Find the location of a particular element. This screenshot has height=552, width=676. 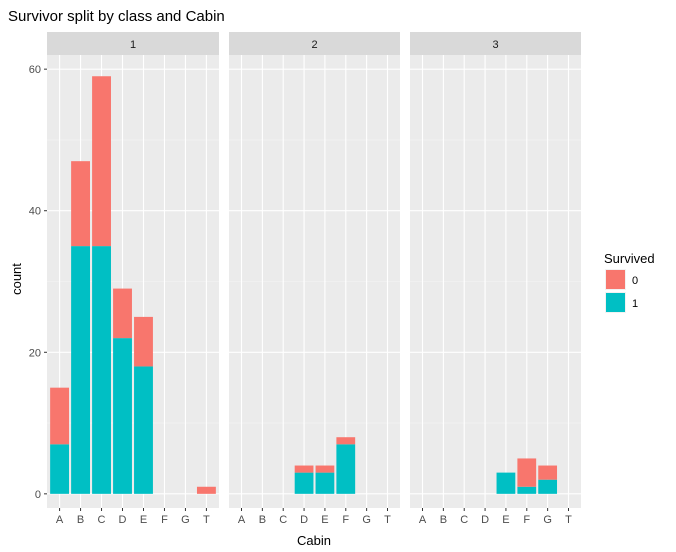

x-axis-label: Cabin is located at coordinates (314, 540).